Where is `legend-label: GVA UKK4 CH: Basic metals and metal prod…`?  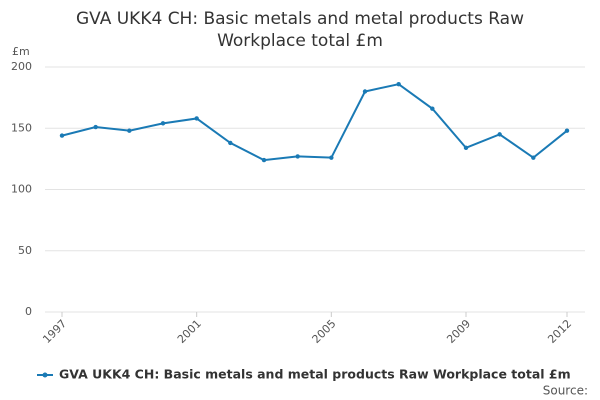 legend-label: GVA UKK4 CH: Basic metals and metal prod… is located at coordinates (315, 374).